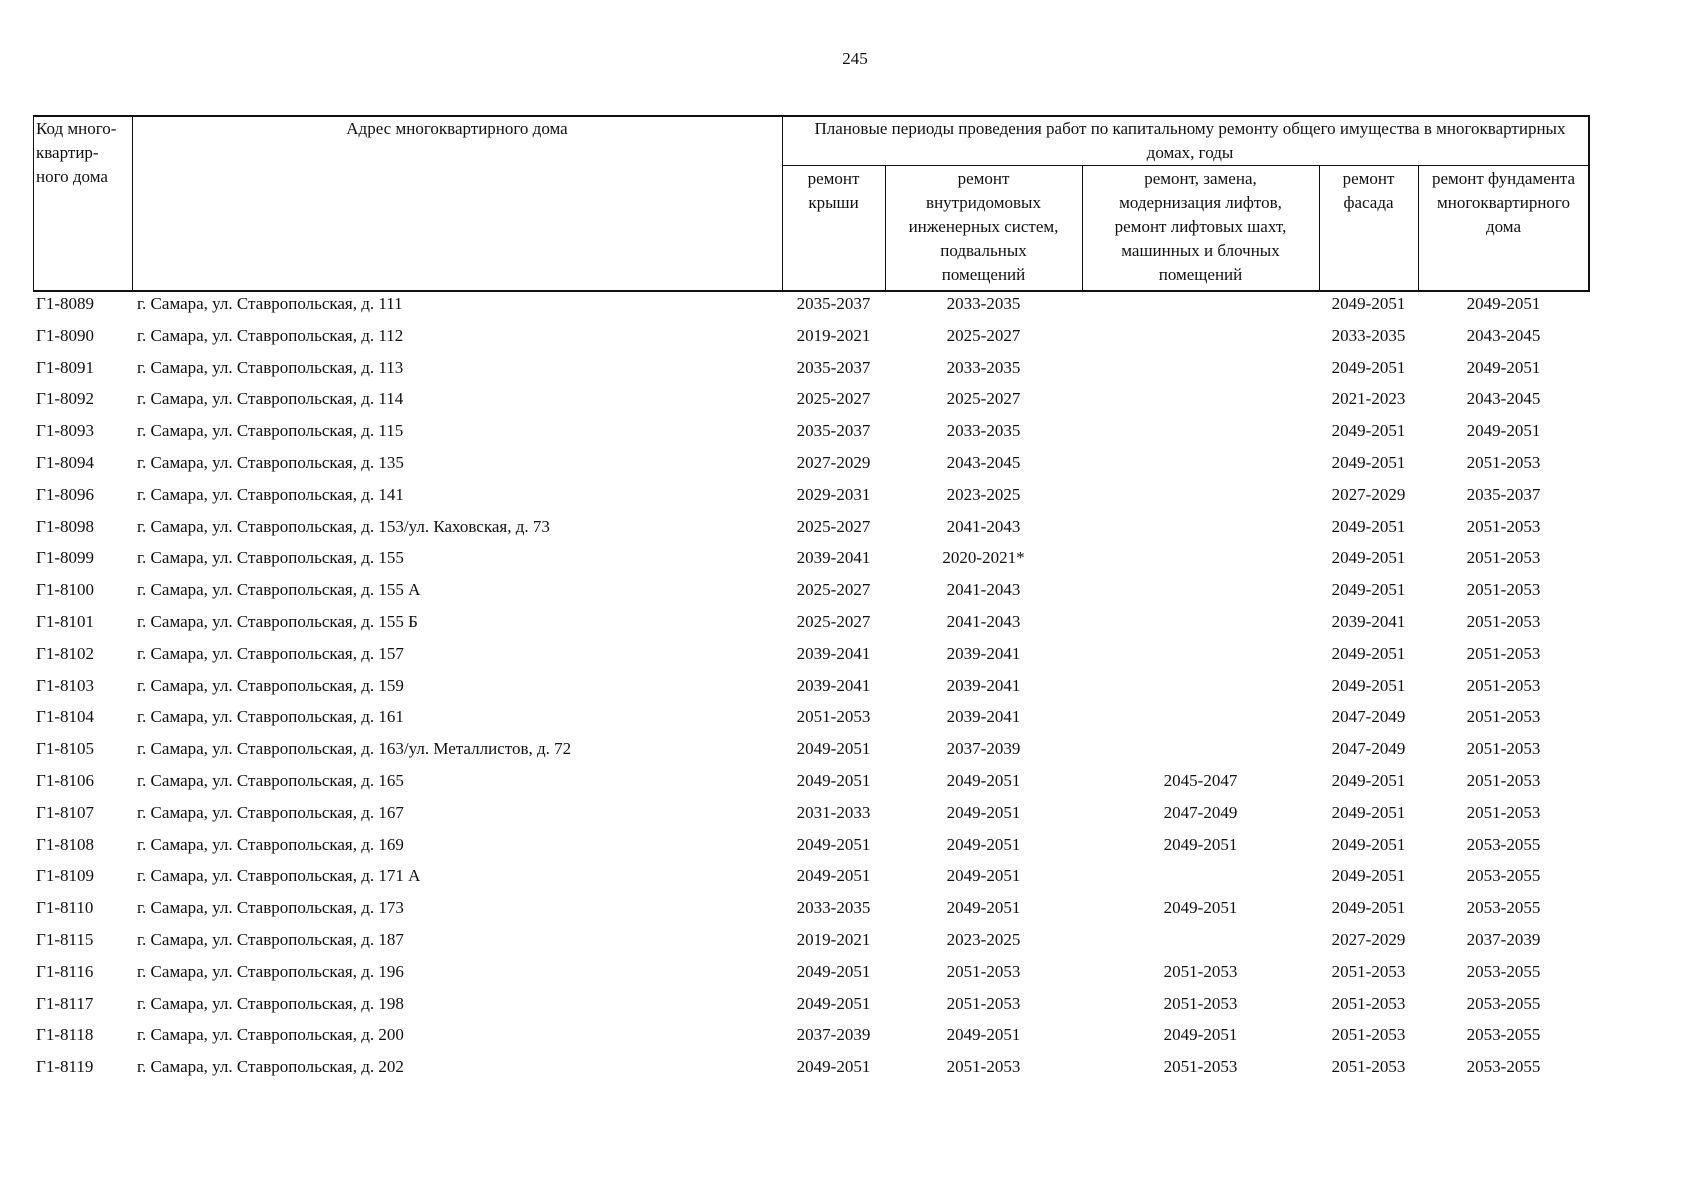 Image resolution: width=1702 pixels, height=1200 pixels. Describe the element at coordinates (833, 190) in the screenshot. I see `header-column: ремонт крыши` at that location.